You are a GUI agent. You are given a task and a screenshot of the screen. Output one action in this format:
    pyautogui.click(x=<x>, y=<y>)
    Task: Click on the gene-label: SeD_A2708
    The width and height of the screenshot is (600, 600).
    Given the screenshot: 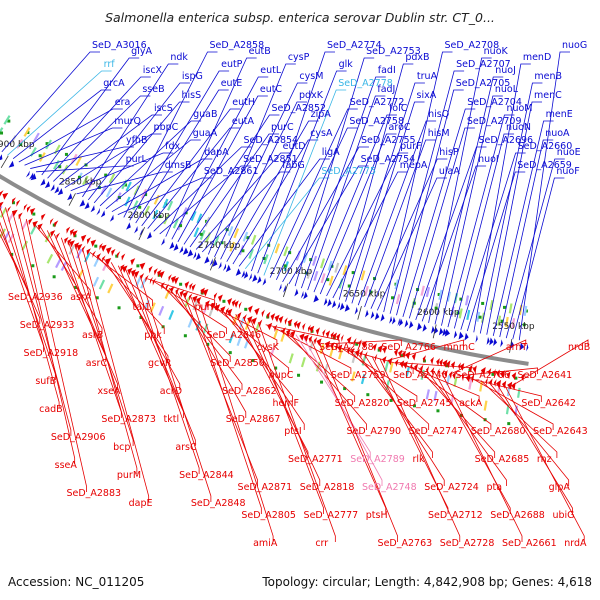 What is the action you would take?
    pyautogui.click(x=472, y=45)
    